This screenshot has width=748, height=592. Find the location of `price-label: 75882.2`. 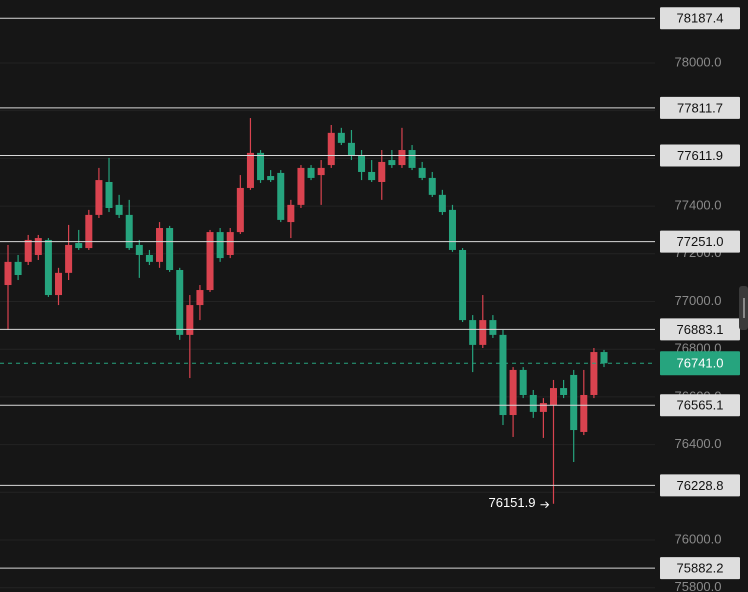

price-label: 75882.2 is located at coordinates (700, 568).